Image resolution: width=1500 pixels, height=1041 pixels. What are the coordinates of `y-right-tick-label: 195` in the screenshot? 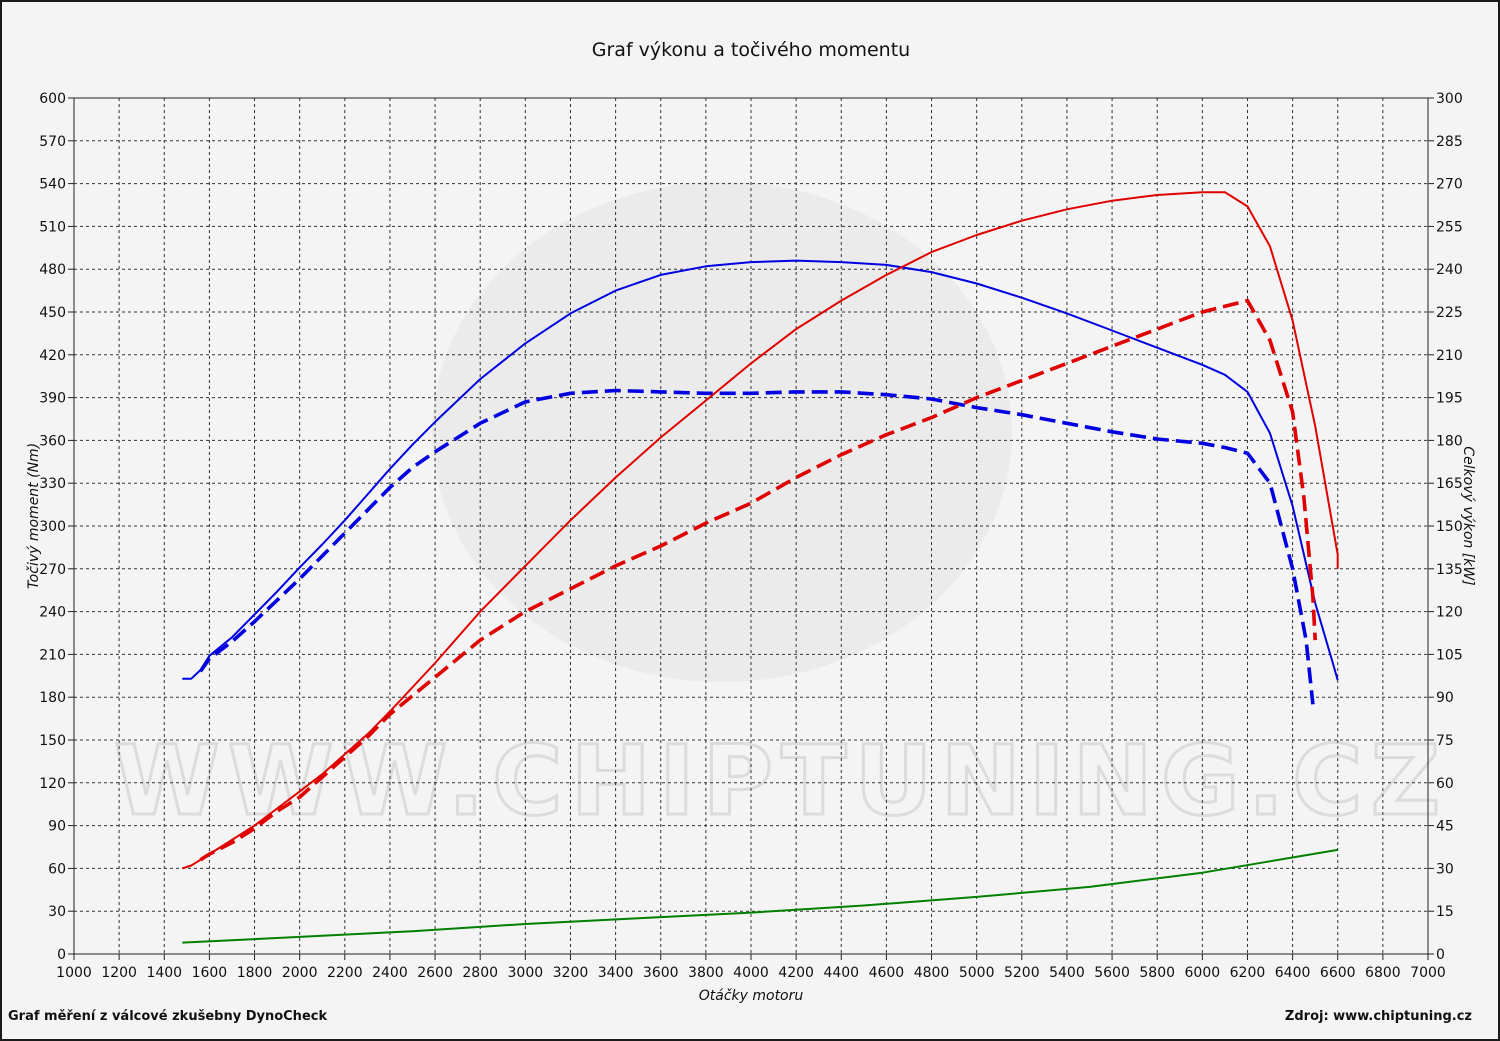 It's located at (1449, 399).